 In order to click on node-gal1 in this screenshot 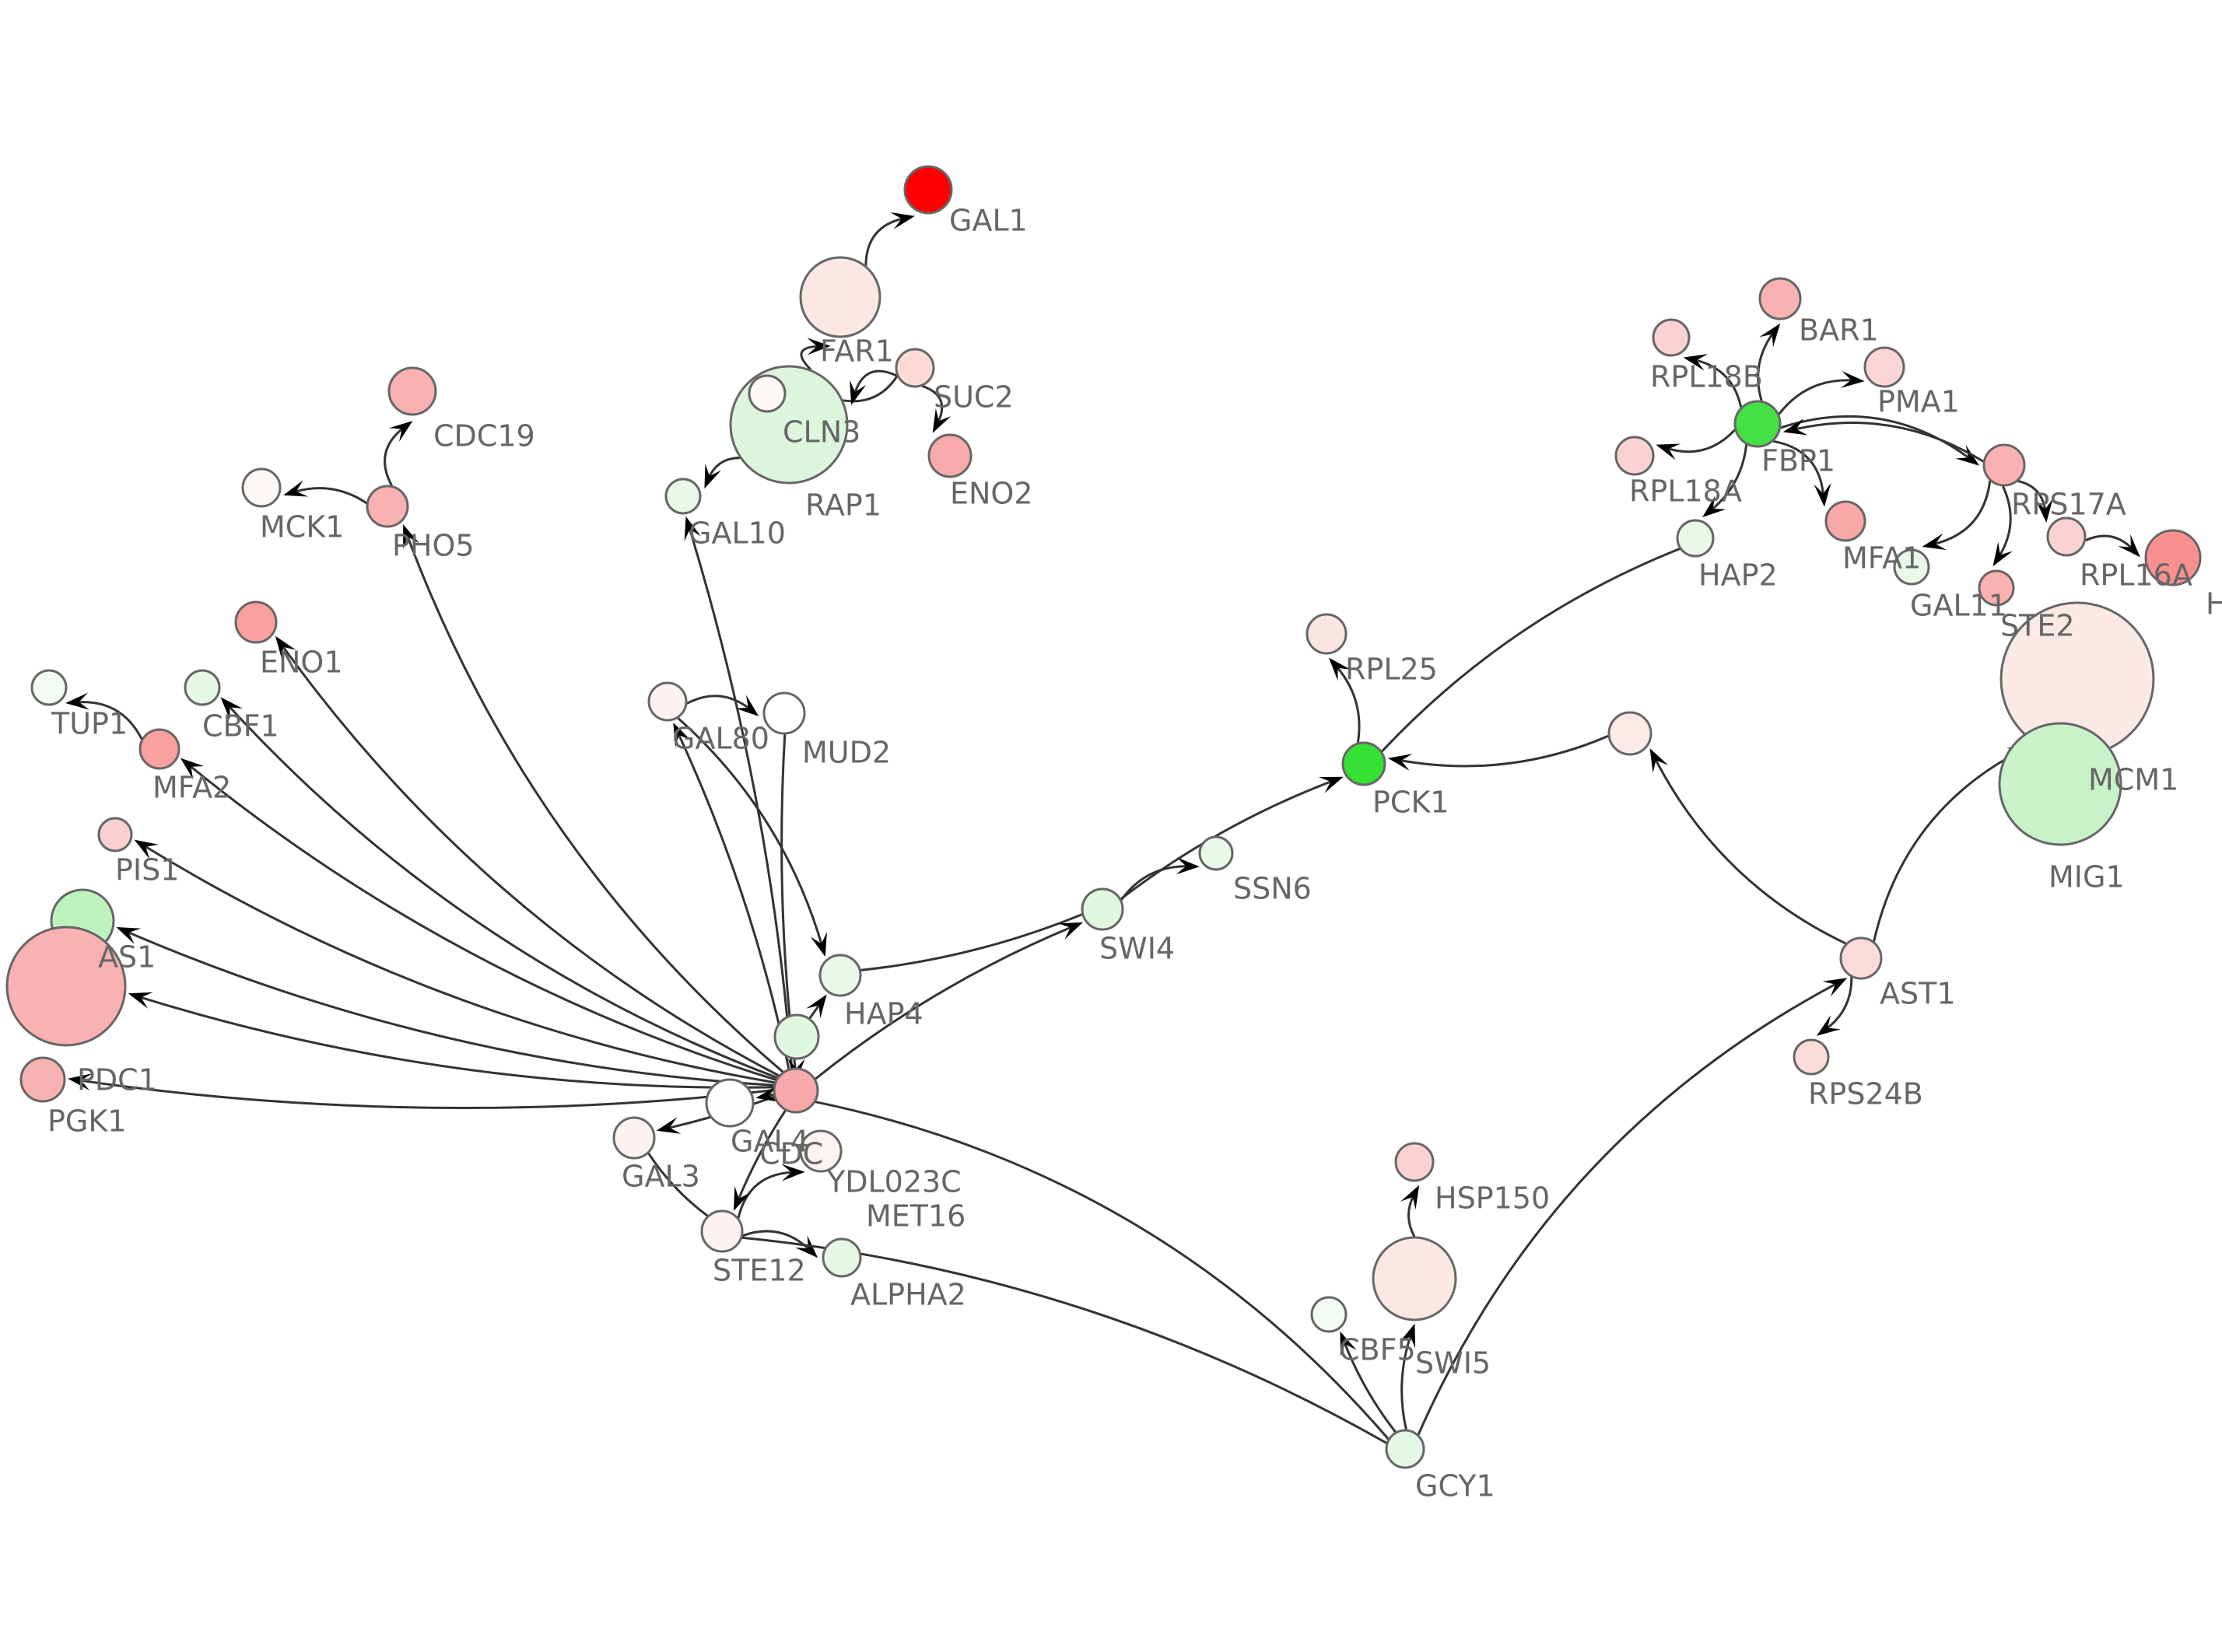, I will do `click(928, 190)`.